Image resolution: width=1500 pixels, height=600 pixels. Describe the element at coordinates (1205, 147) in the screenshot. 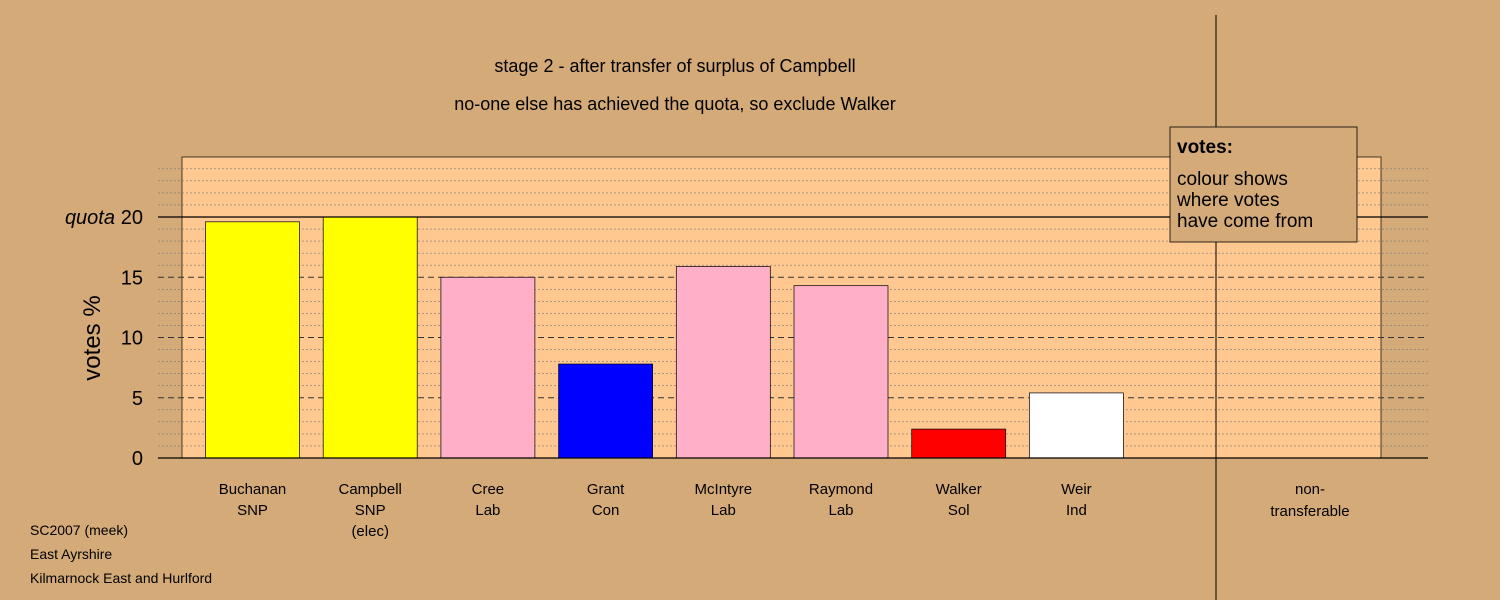

I see `legend-title: votes:` at that location.